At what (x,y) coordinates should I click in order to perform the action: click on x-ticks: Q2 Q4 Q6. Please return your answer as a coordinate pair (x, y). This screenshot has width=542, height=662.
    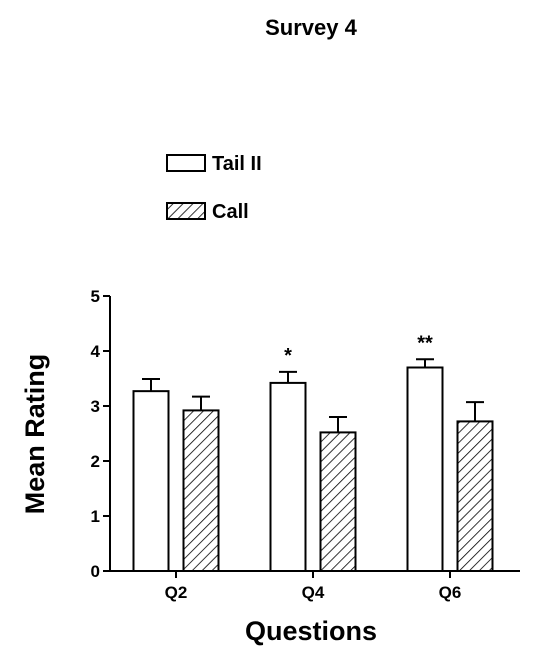
    Looking at the image, I should click on (313, 586).